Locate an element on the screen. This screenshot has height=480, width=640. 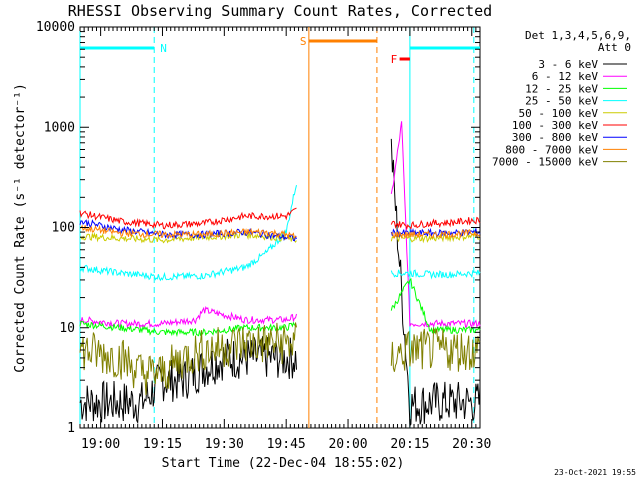
series-line-3-6-kev is located at coordinates (188, 380).